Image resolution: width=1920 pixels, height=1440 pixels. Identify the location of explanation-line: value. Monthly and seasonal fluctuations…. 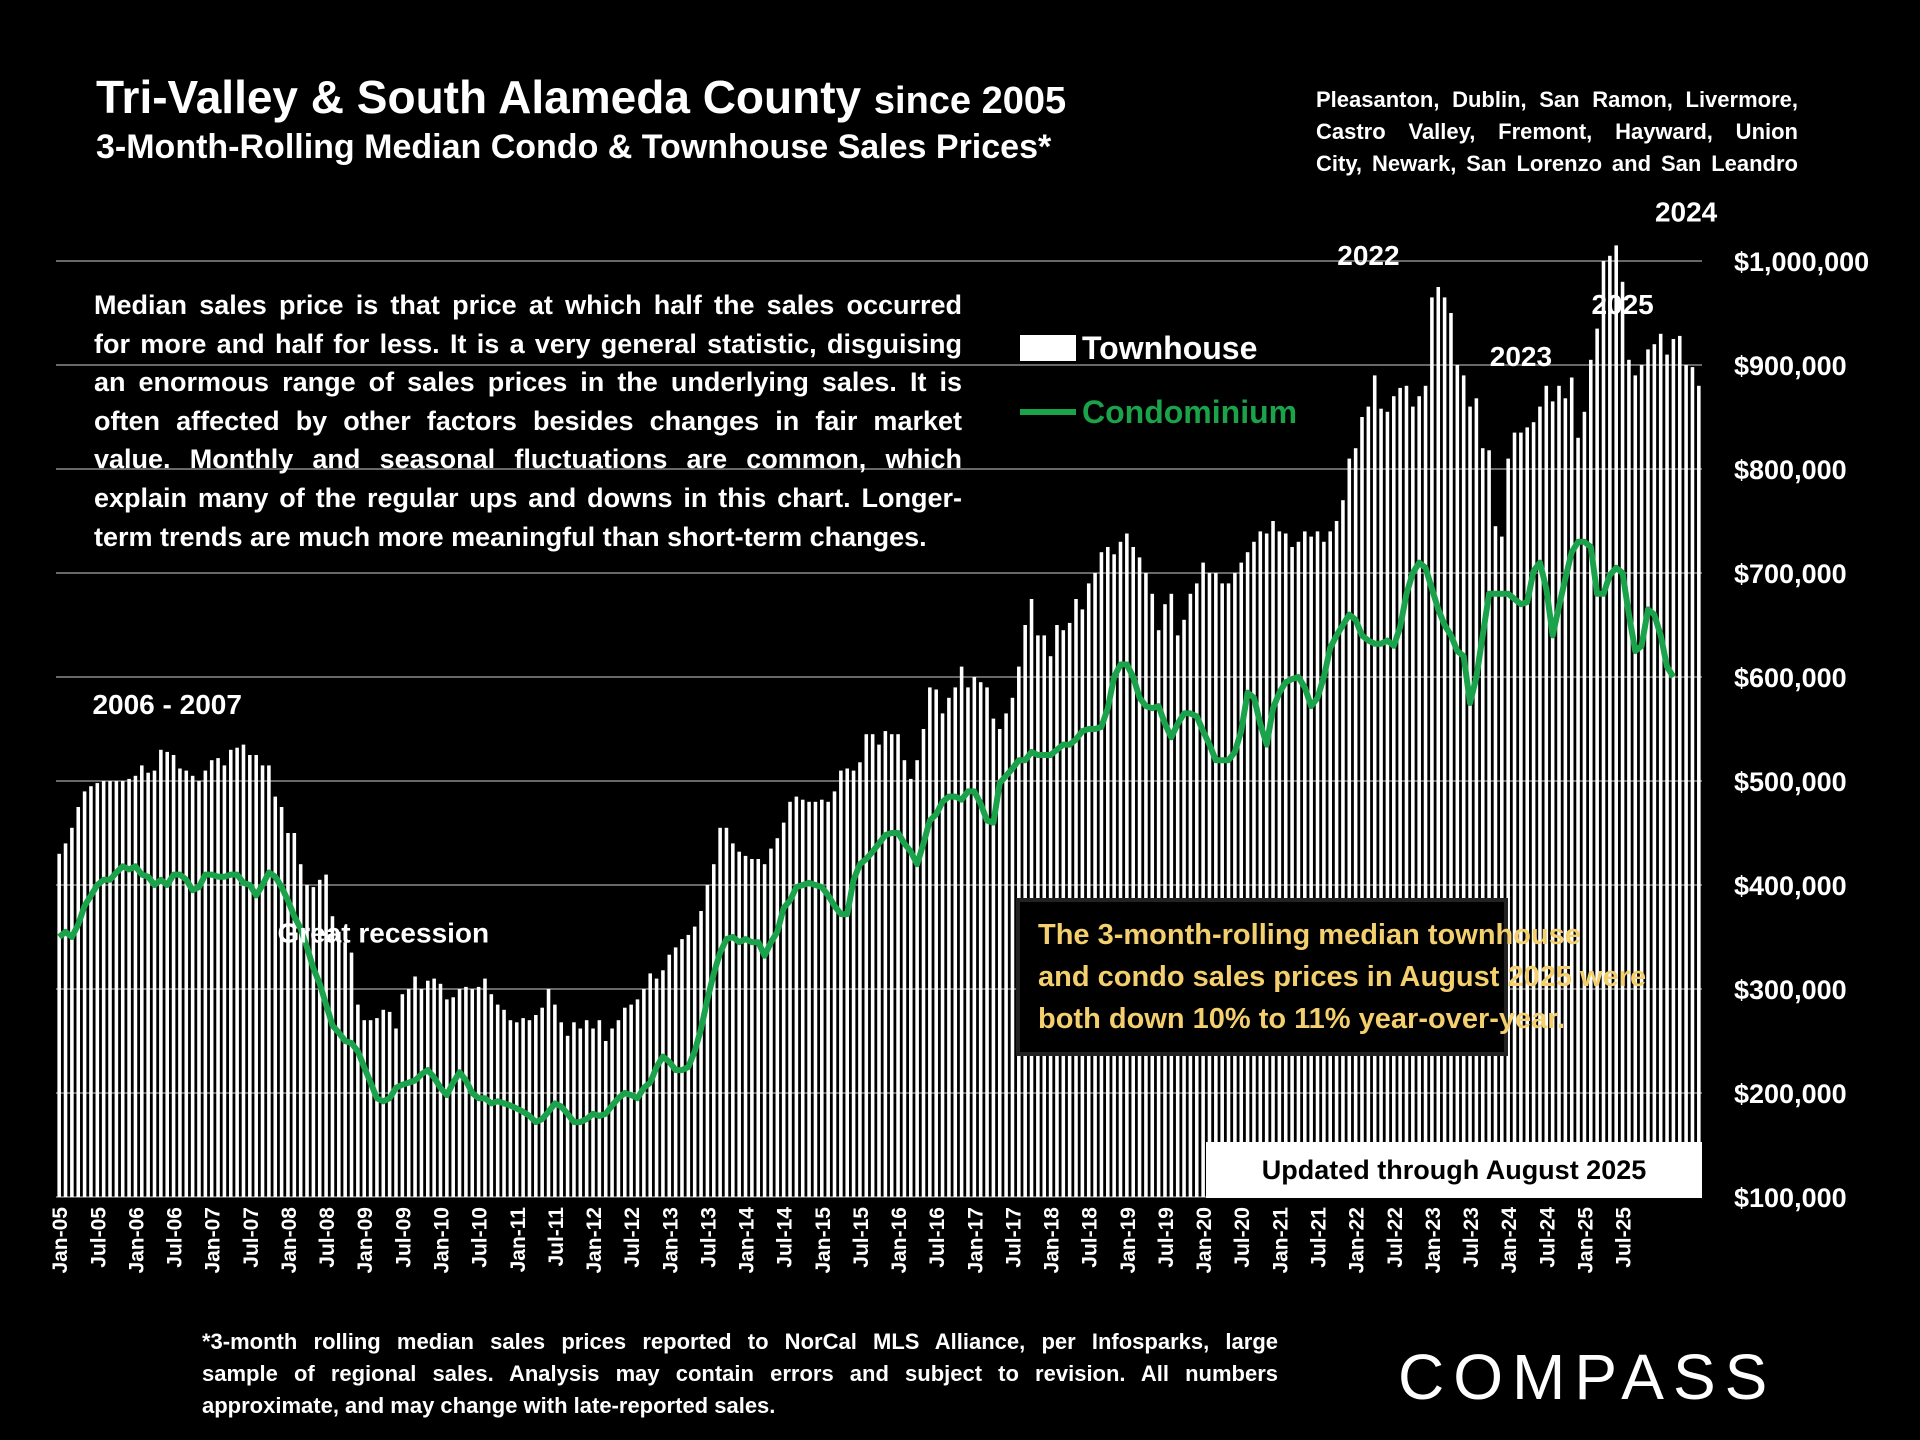
(528, 459).